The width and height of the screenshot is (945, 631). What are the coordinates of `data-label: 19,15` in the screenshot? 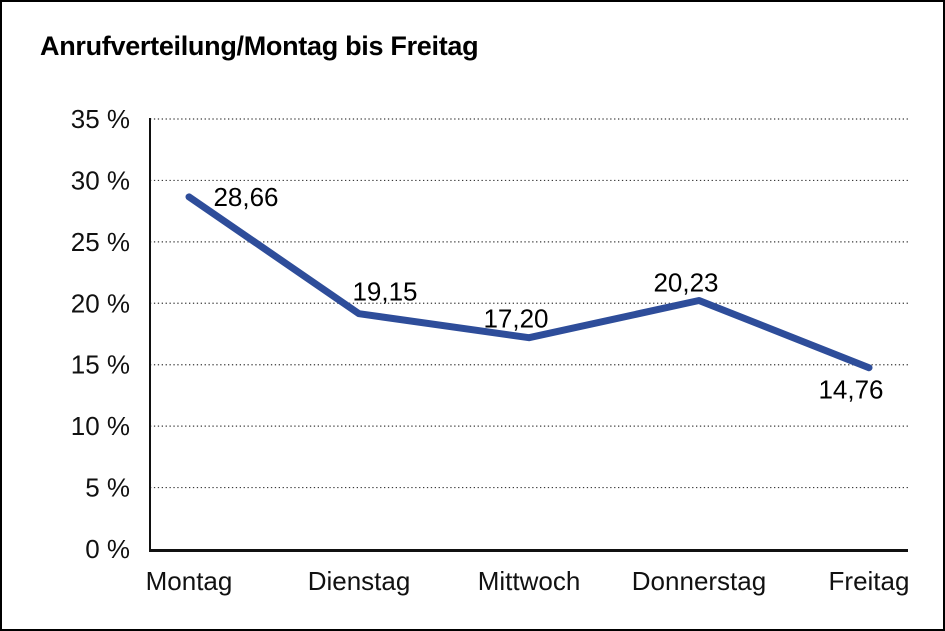 It's located at (384, 292).